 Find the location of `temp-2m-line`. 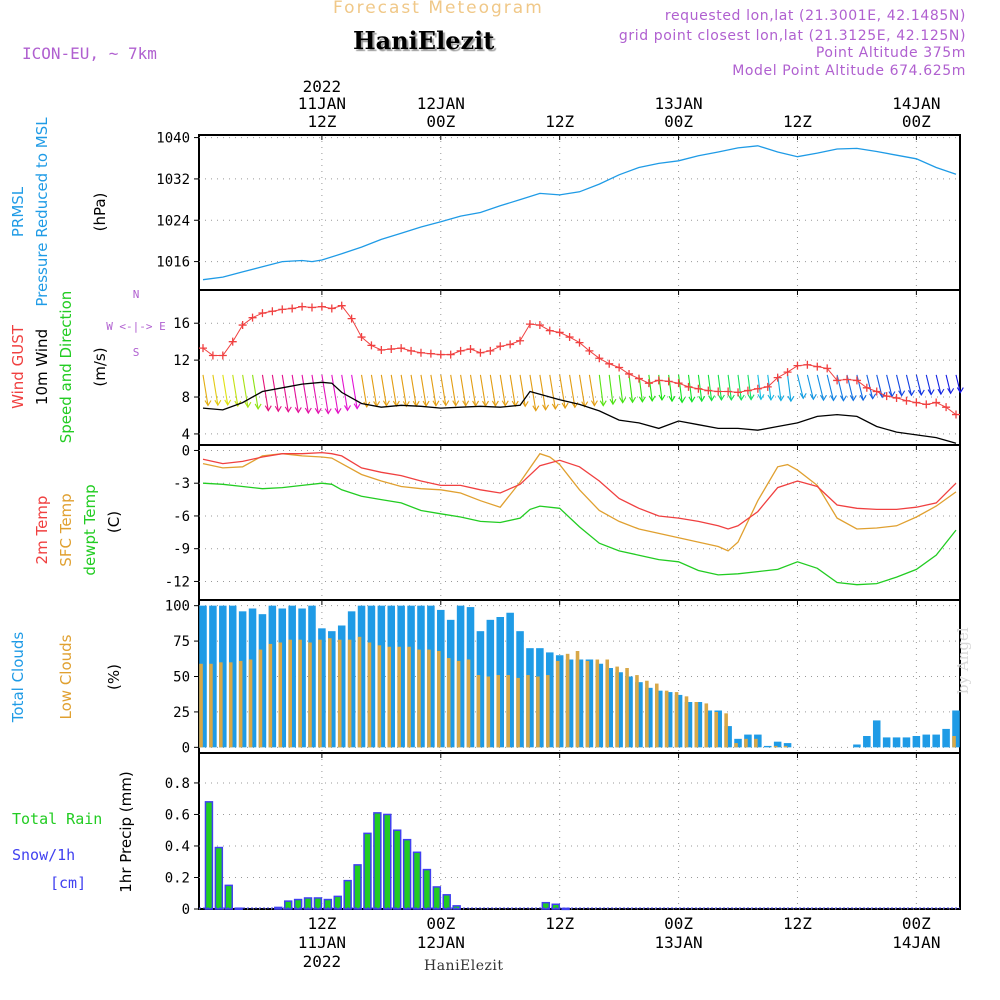

temp-2m-line is located at coordinates (579, 490).